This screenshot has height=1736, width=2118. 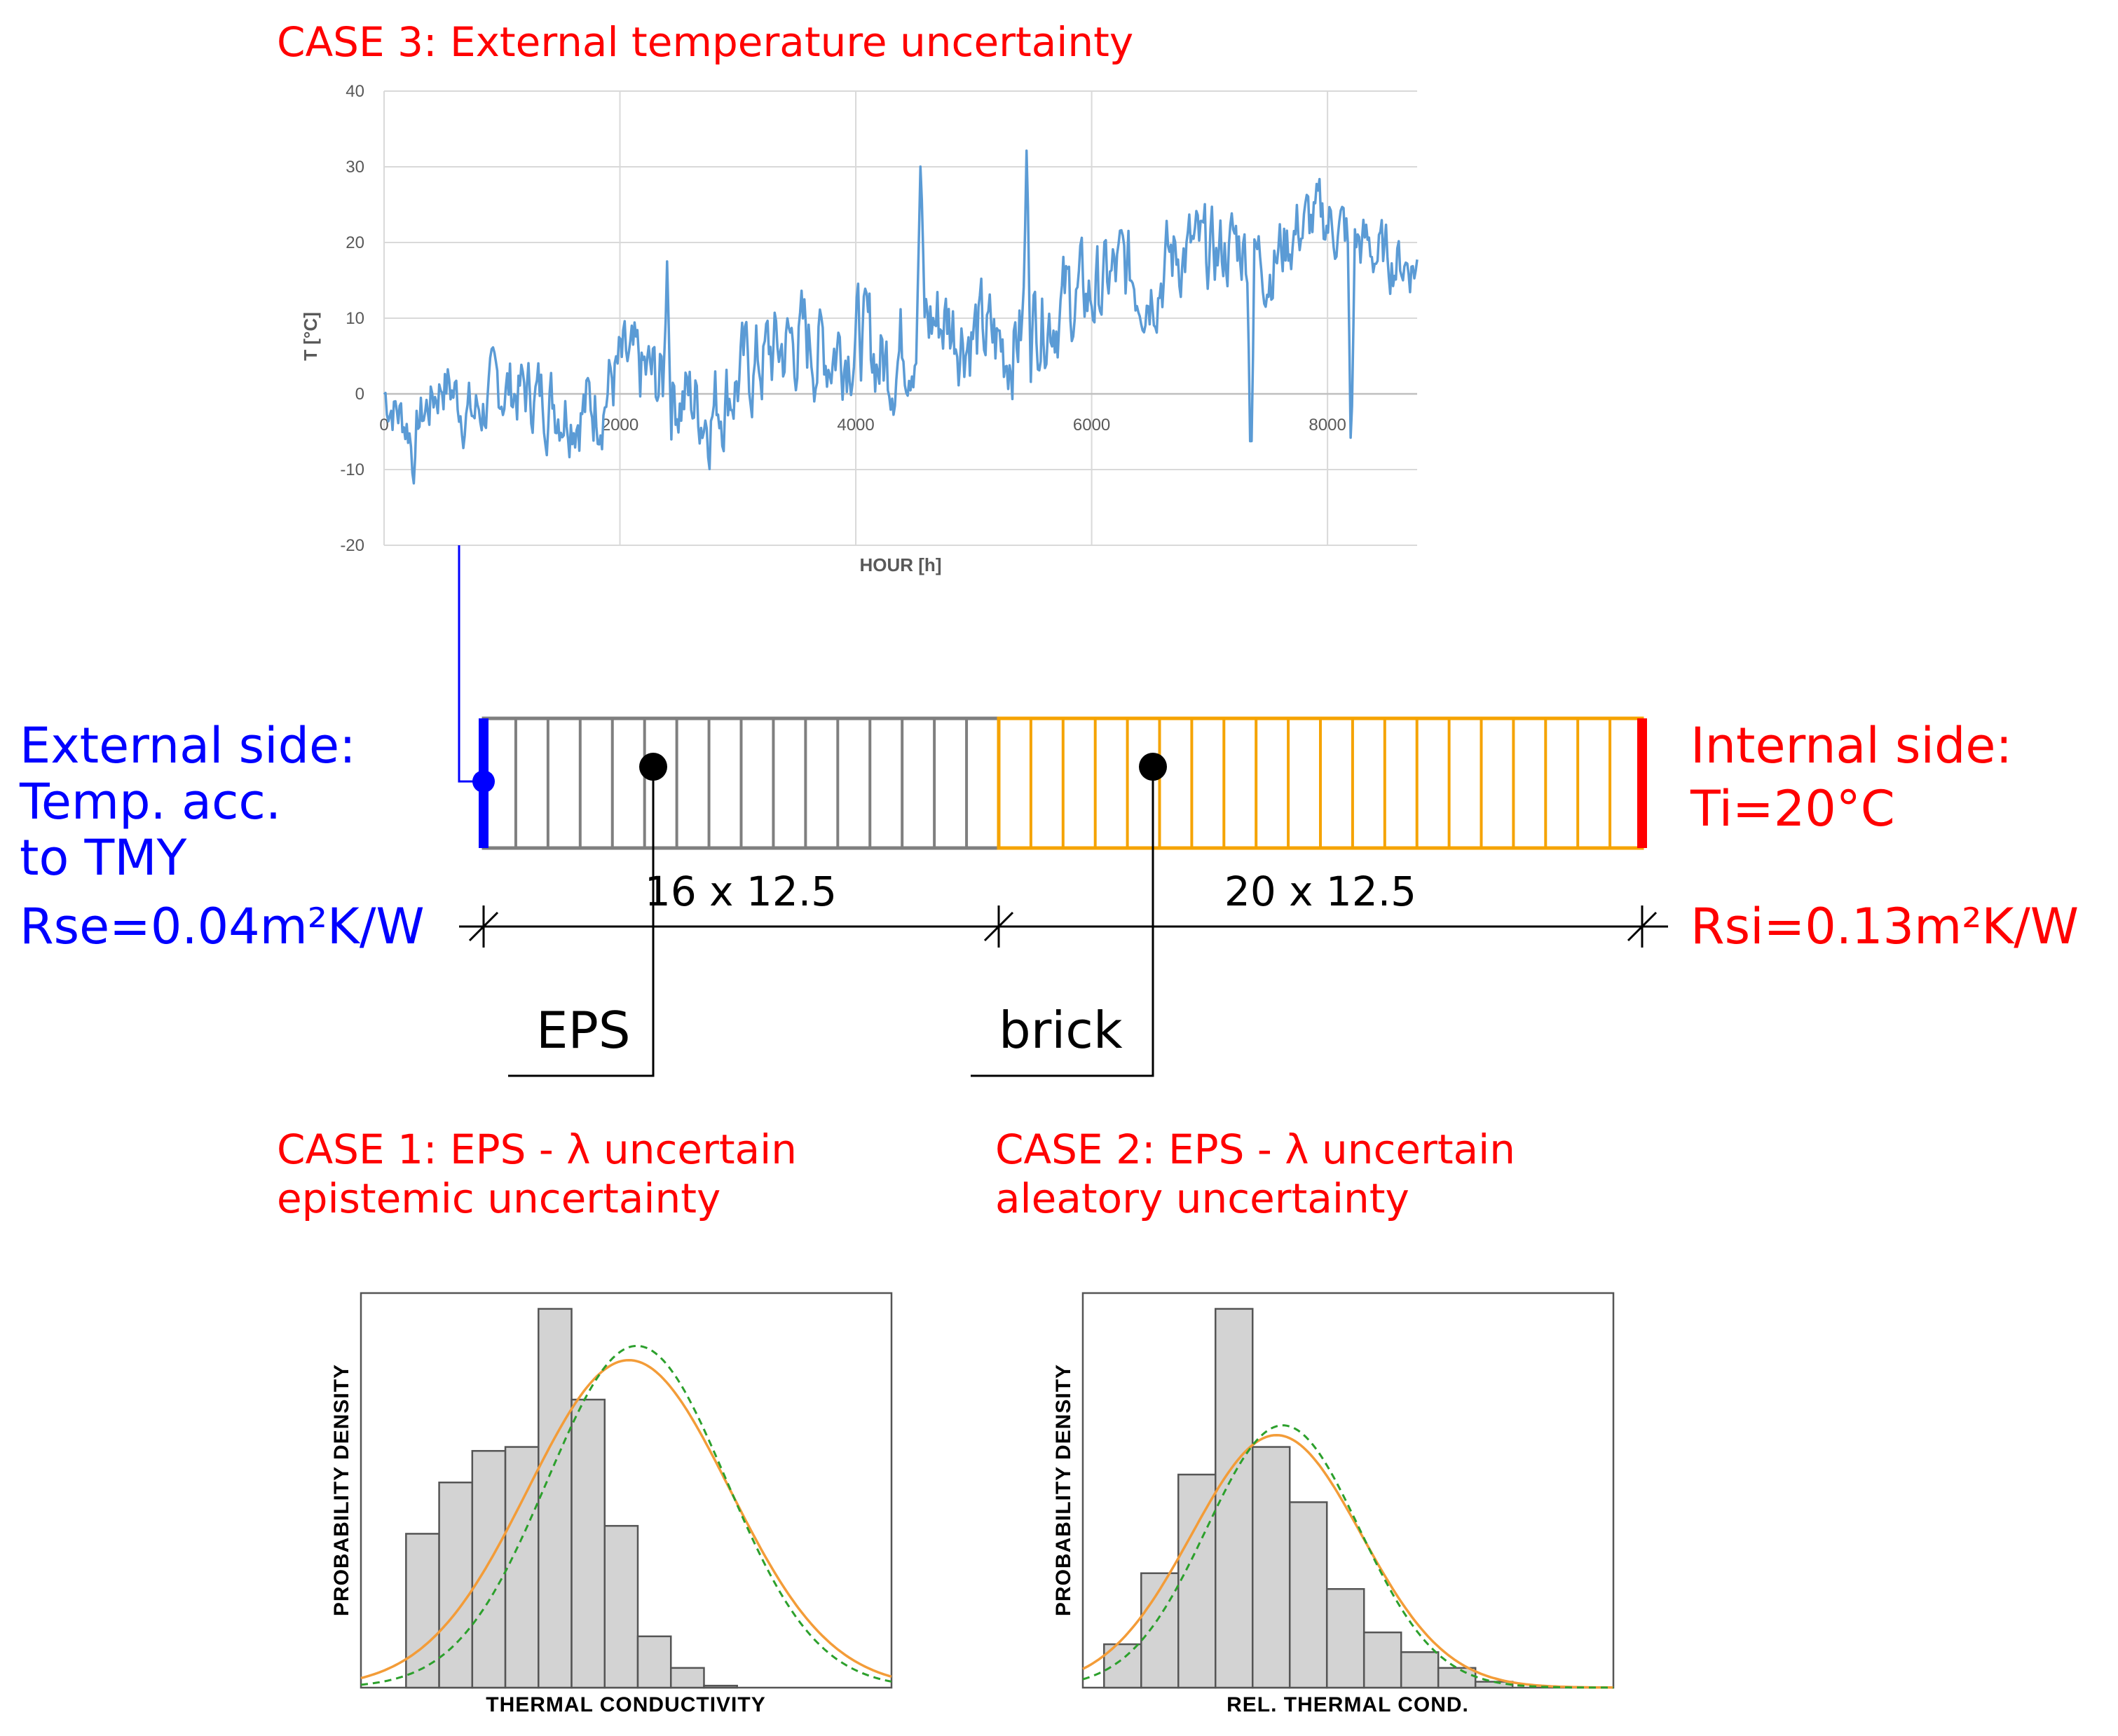 What do you see at coordinates (855, 425) in the screenshot?
I see `temp-xtick-label: 4000` at bounding box center [855, 425].